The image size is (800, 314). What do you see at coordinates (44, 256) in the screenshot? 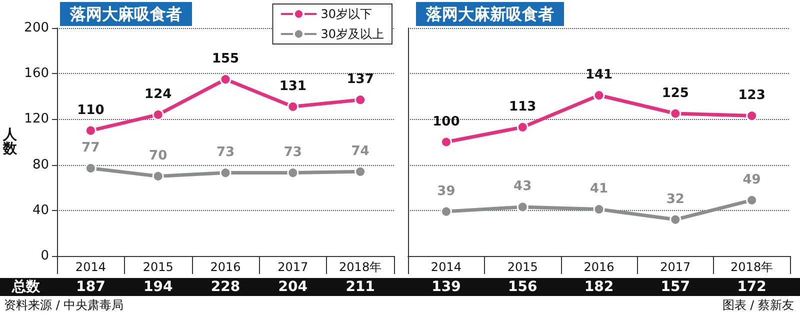
I see `y-tick-label: 0` at bounding box center [44, 256].